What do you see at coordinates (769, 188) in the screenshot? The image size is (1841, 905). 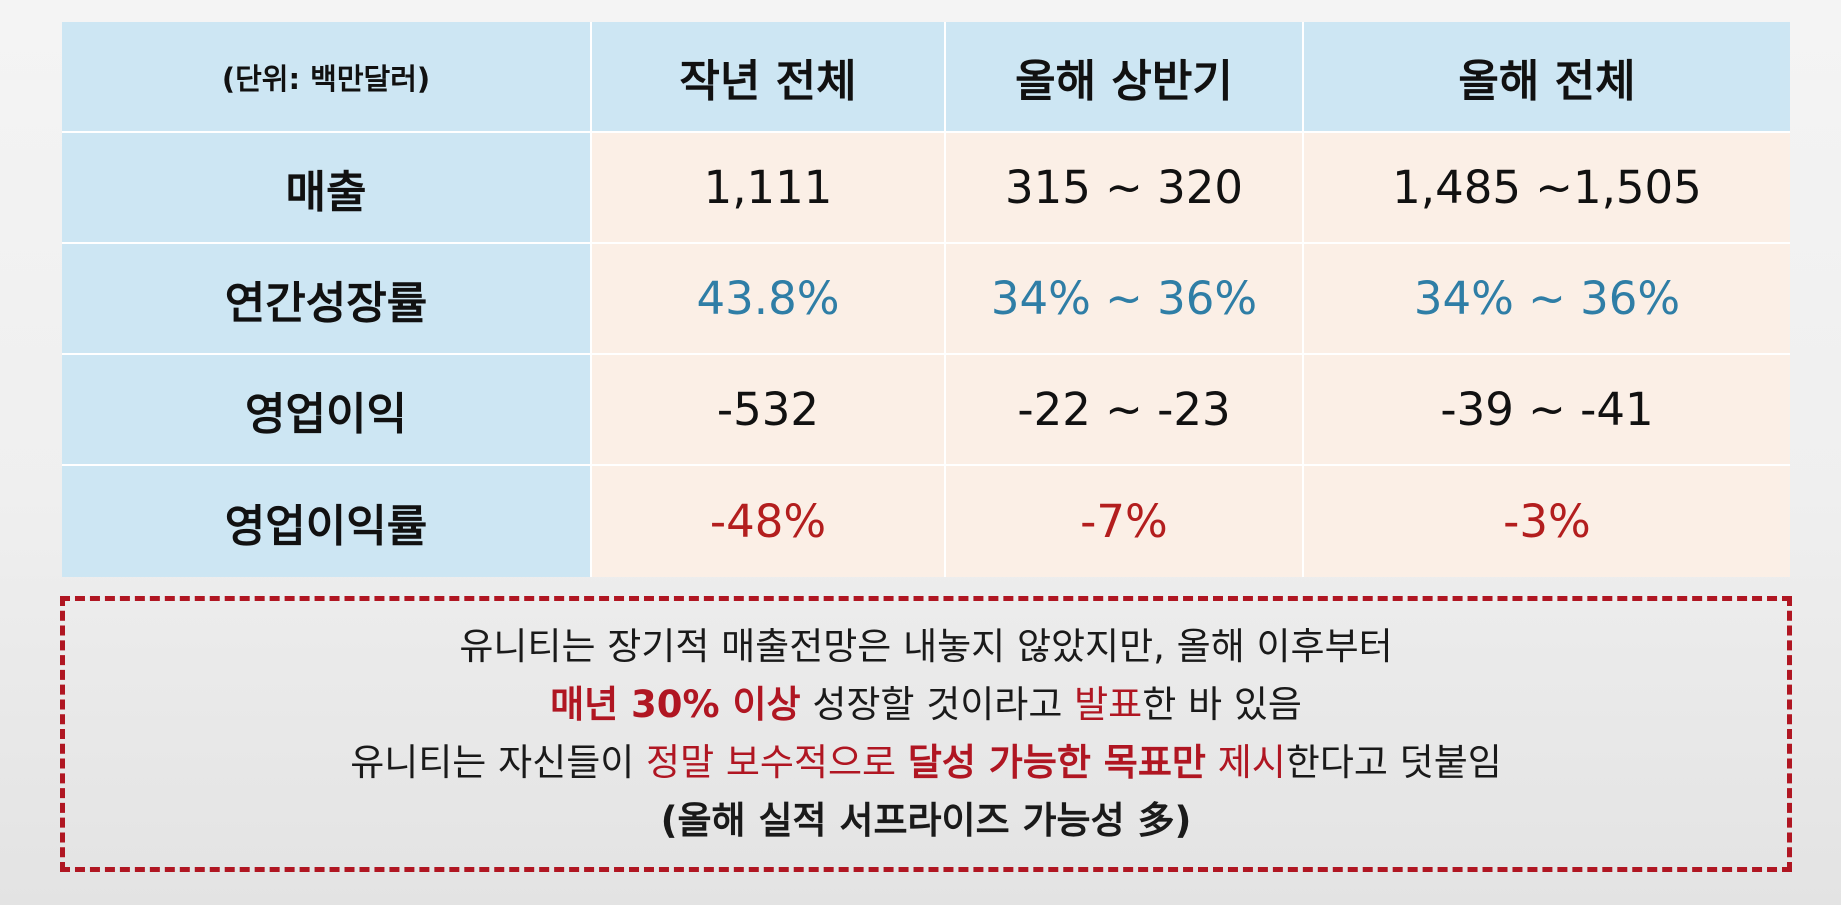 I see `revenue-last-year: 1,111` at bounding box center [769, 188].